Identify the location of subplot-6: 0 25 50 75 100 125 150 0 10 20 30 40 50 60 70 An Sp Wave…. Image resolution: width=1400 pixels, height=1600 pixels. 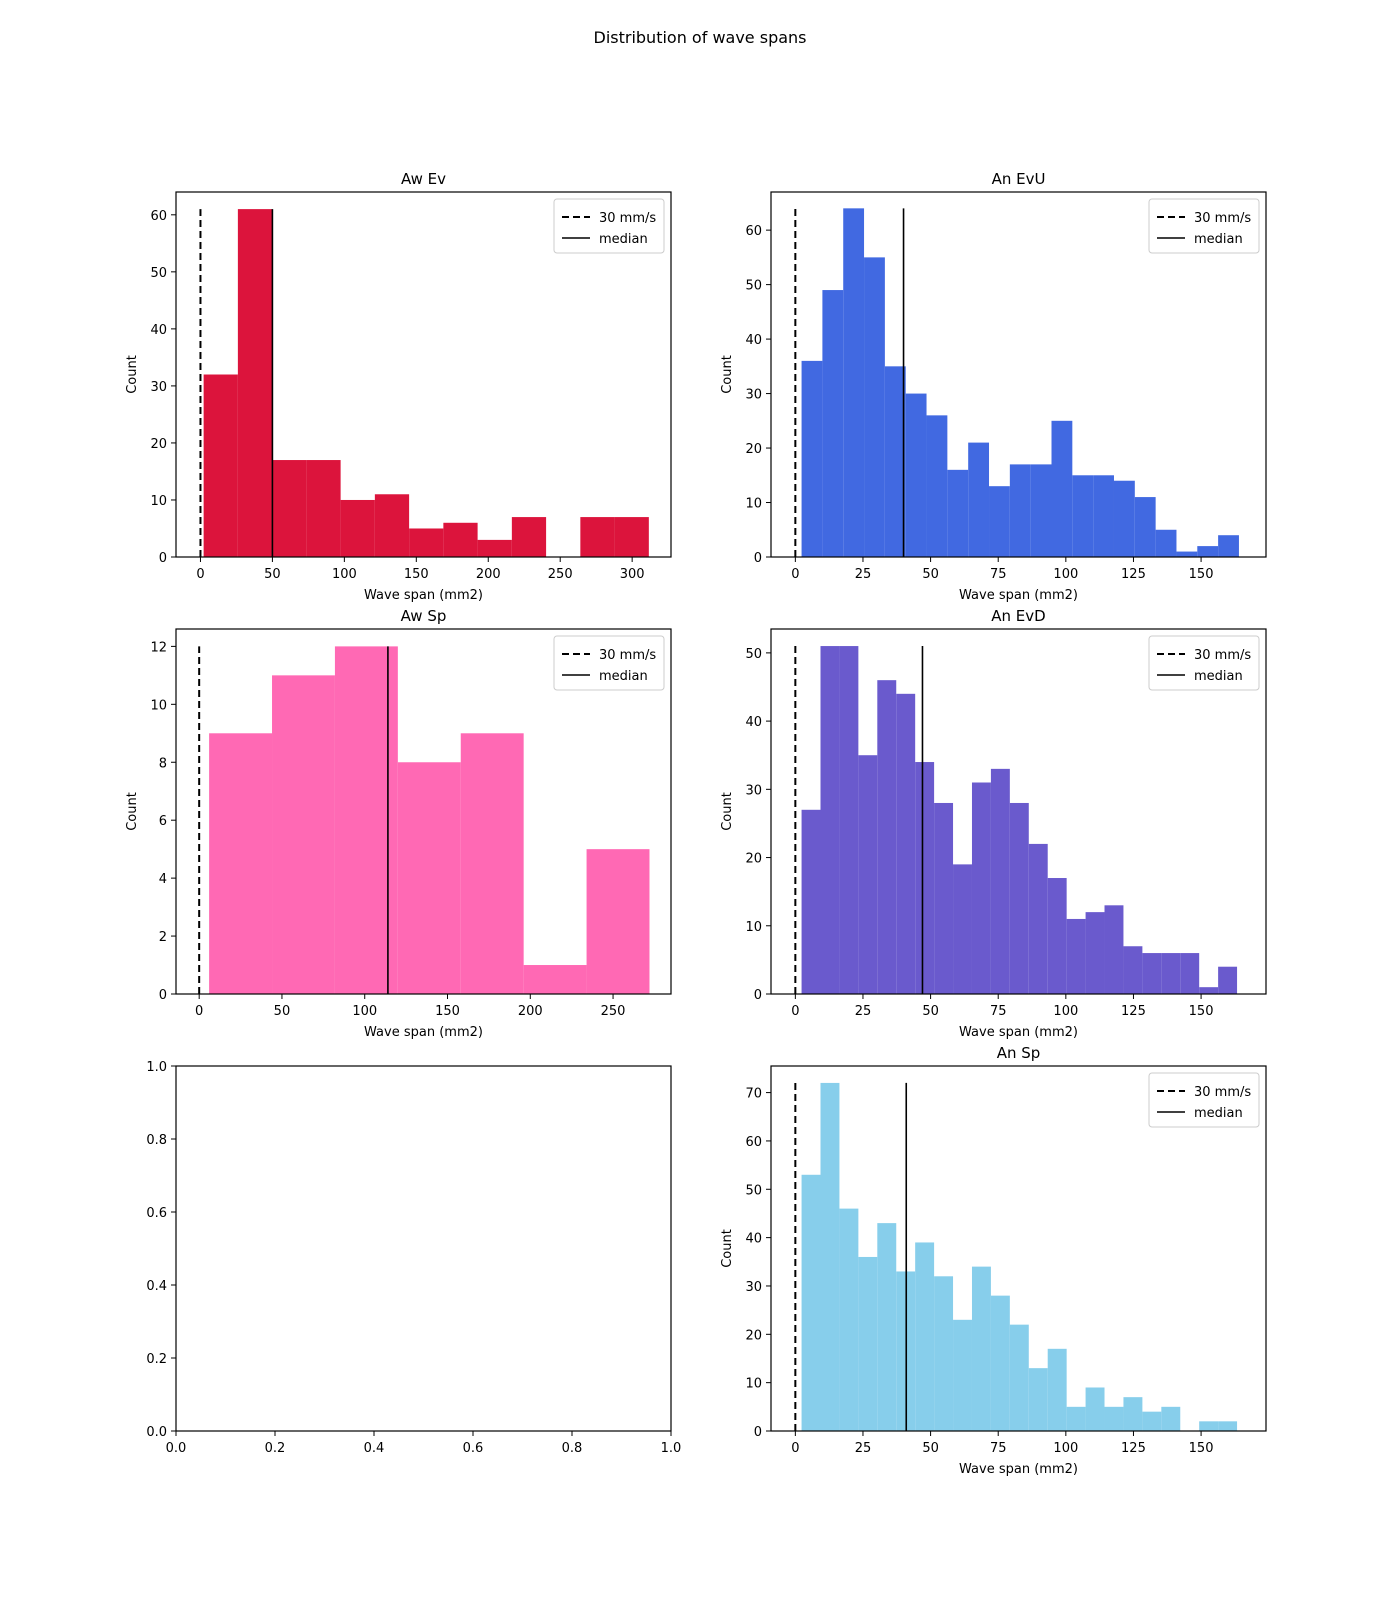
(993, 1260).